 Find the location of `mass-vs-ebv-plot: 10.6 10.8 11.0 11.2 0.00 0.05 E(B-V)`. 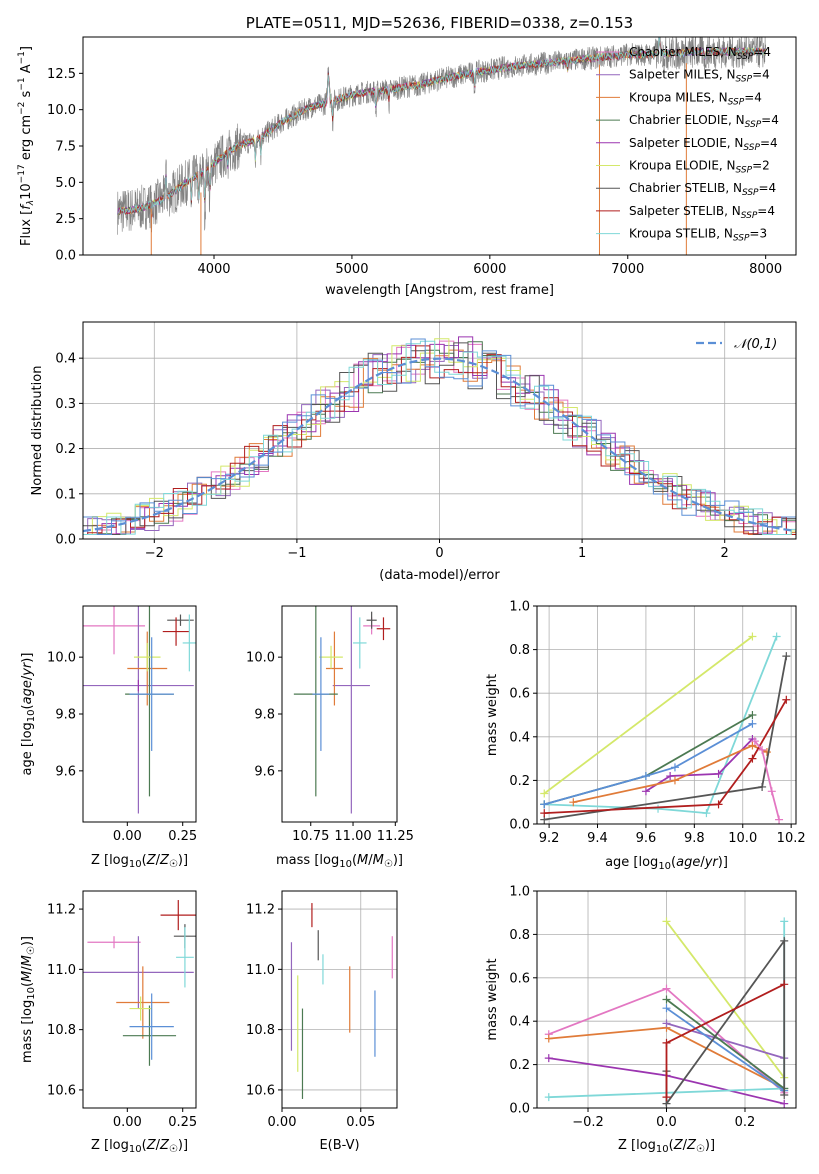

mass-vs-ebv-plot: 10.6 10.8 11.0 11.2 0.00 0.05 E(B-V) is located at coordinates (322, 1021).